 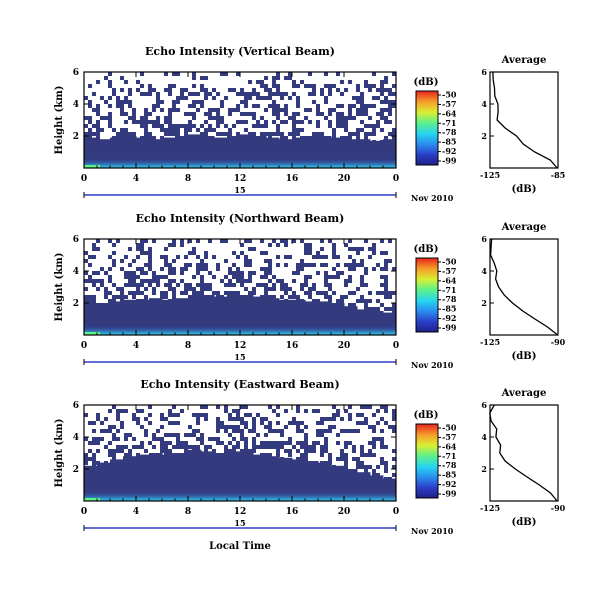 I want to click on average-profile-line, so click(x=523, y=453).